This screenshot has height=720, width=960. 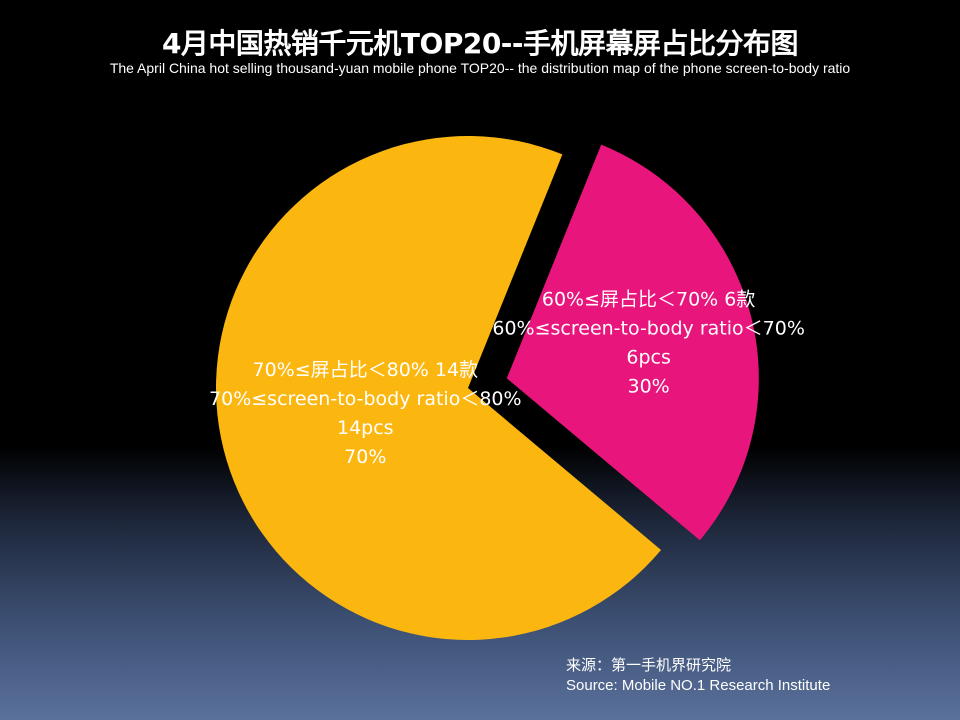 I want to click on source-line-en: Source: Mobile NO.1 Research Institute, so click(x=698, y=685).